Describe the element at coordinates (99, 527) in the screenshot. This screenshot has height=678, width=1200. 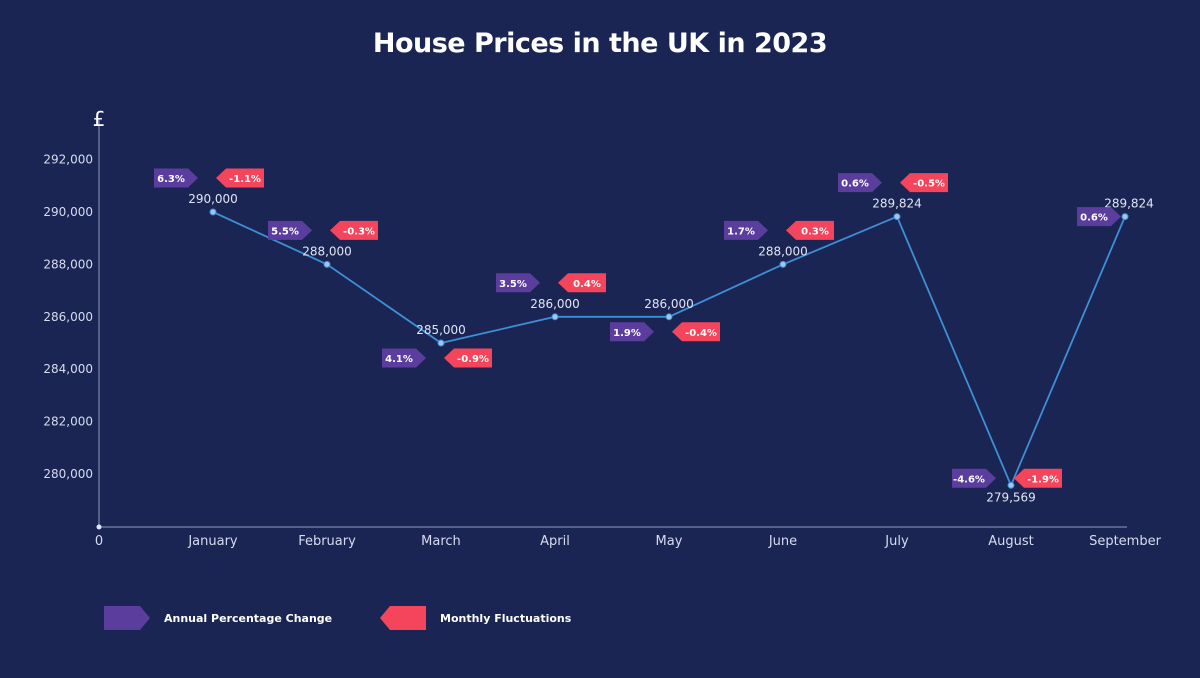
I see `origin-marker` at that location.